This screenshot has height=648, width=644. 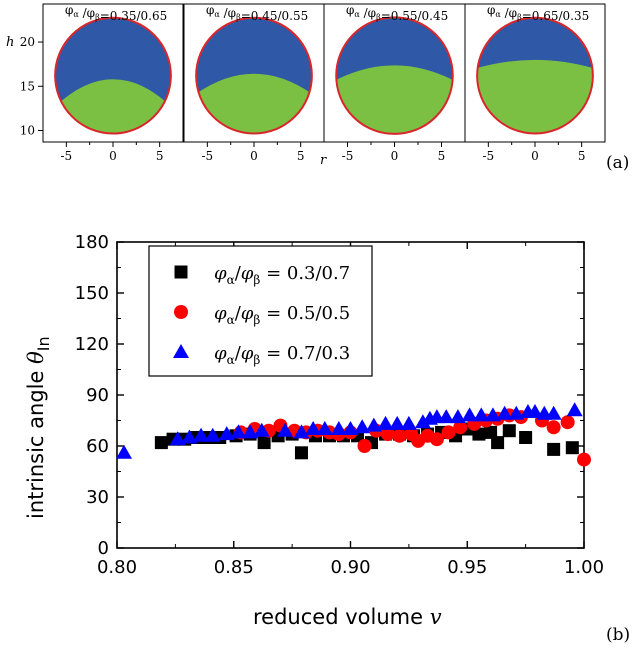 I want to click on y-tick-label: 60, so click(x=97, y=446).